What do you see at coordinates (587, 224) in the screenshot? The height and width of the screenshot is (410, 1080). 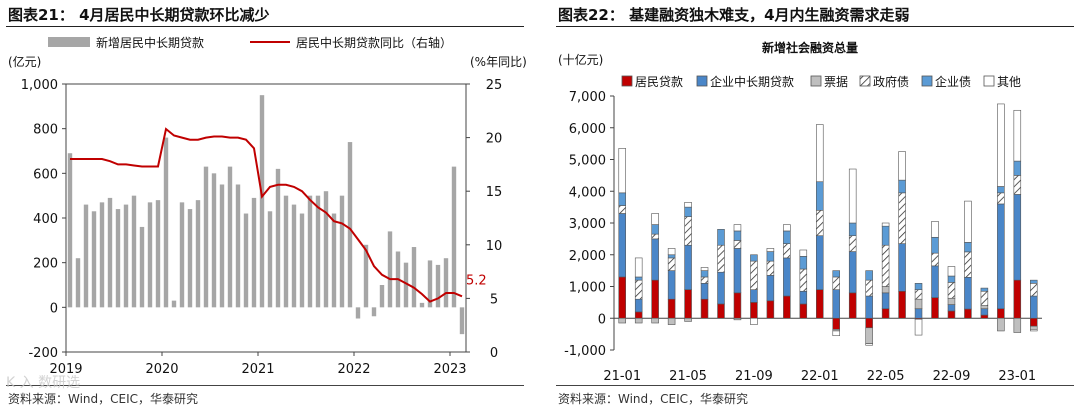 I see `y-tick-label: 3,000` at bounding box center [587, 224].